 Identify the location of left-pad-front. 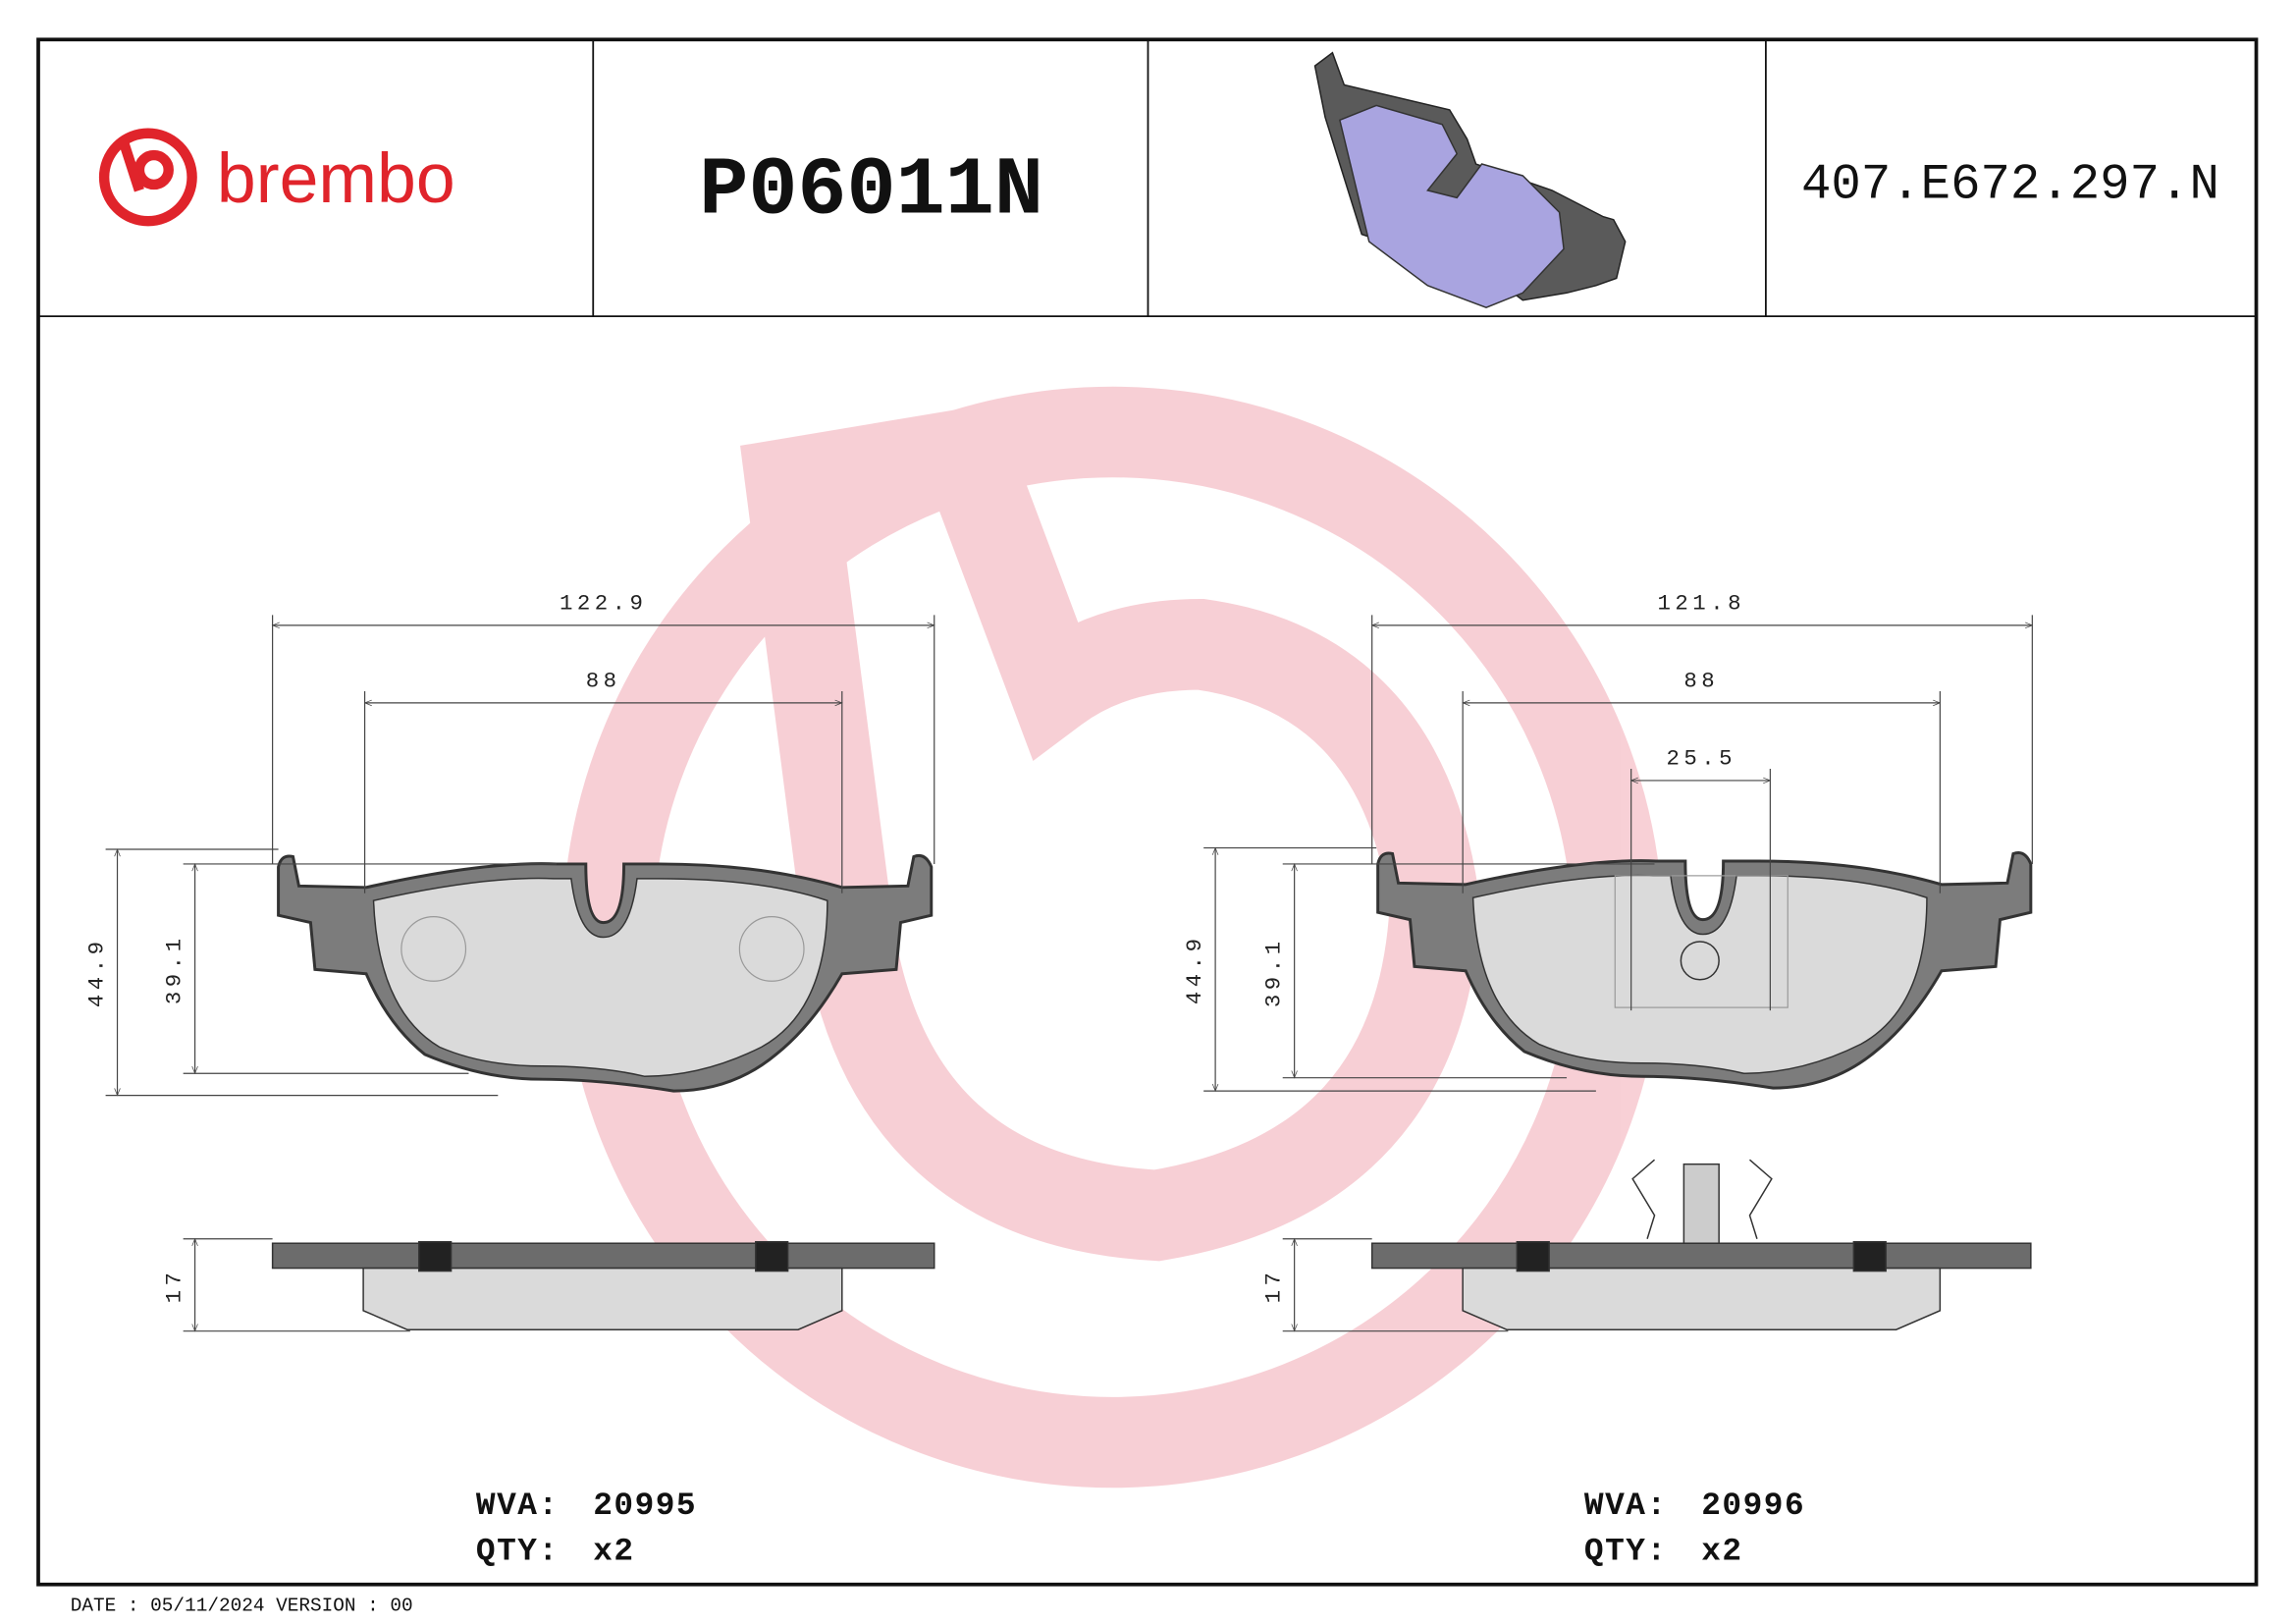
(605, 973).